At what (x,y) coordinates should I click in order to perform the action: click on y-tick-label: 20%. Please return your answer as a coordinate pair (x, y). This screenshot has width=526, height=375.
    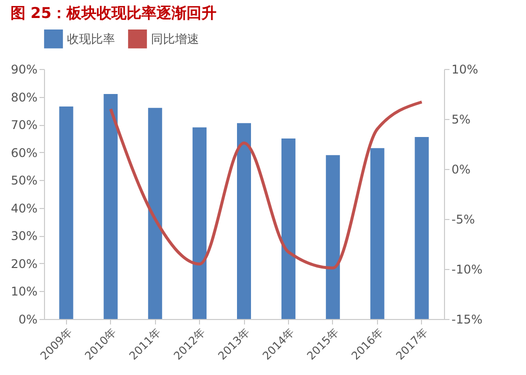
    Looking at the image, I should click on (24, 263).